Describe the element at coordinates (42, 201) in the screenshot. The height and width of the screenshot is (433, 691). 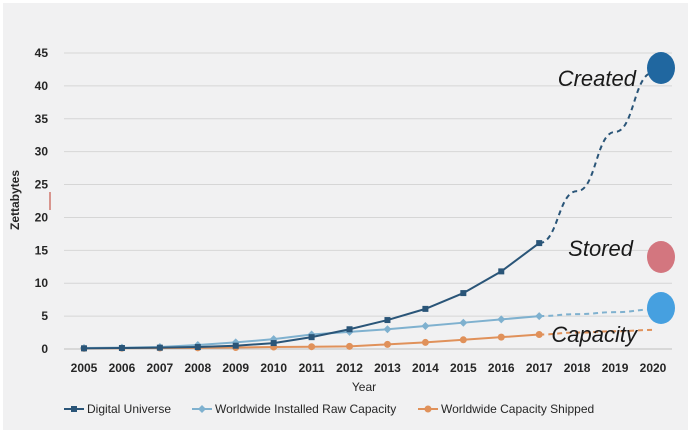
I see `y-axis-ticks: 0 5 10 15 20 25 30 35 40 45` at that location.